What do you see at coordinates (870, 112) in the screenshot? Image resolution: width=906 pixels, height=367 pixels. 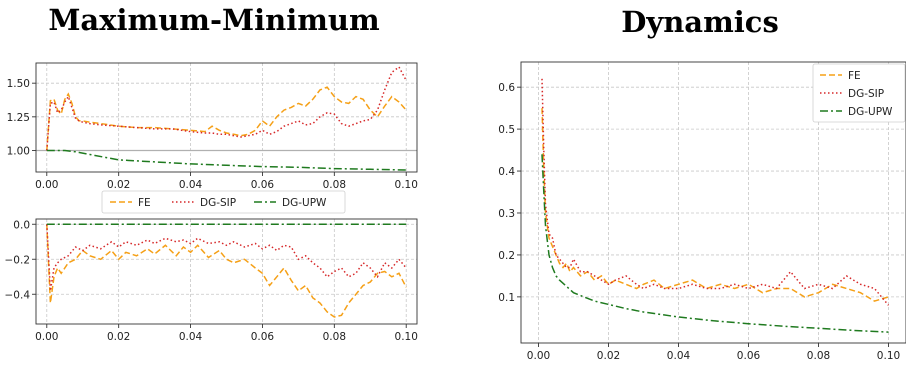 I see `legend-right-dgupw: DG-UPW` at bounding box center [870, 112].